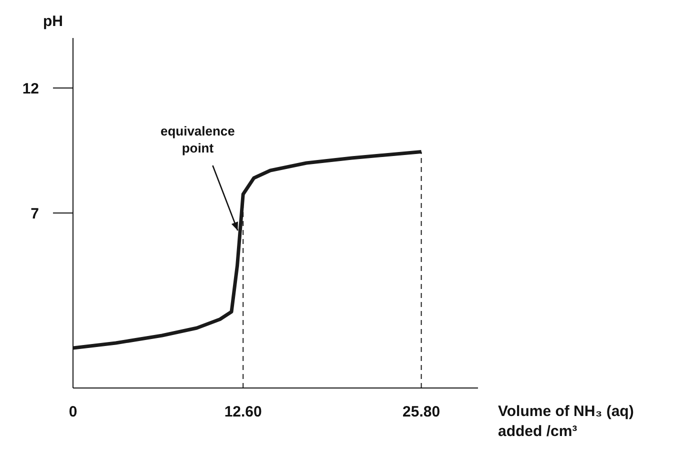  What do you see at coordinates (53, 21) in the screenshot?
I see `y-axis-title: pH` at bounding box center [53, 21].